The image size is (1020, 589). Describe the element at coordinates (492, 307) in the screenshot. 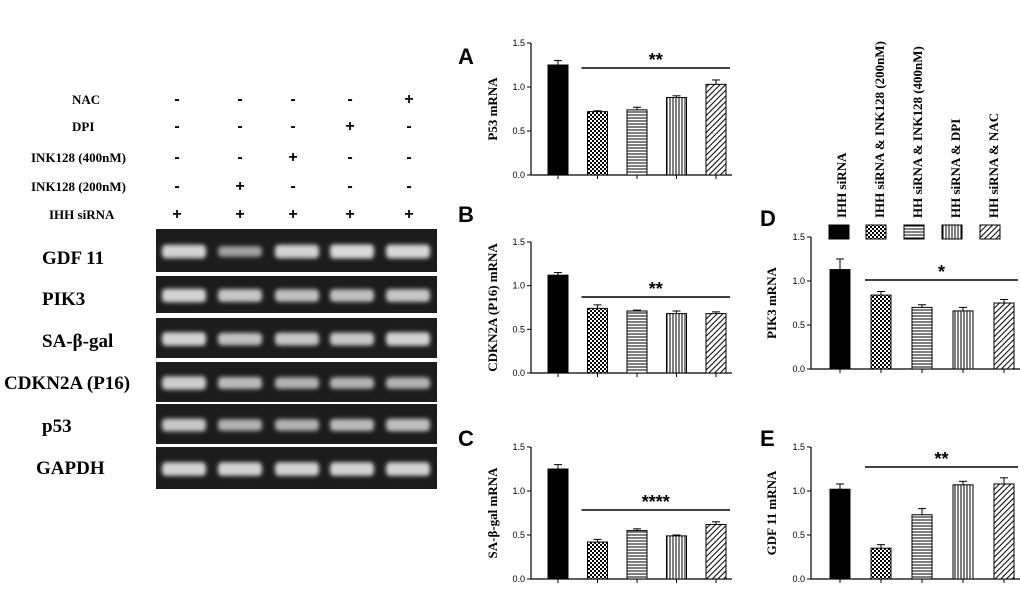

I see `y-axis-label: CDKN2A (P16) mRNA` at that location.